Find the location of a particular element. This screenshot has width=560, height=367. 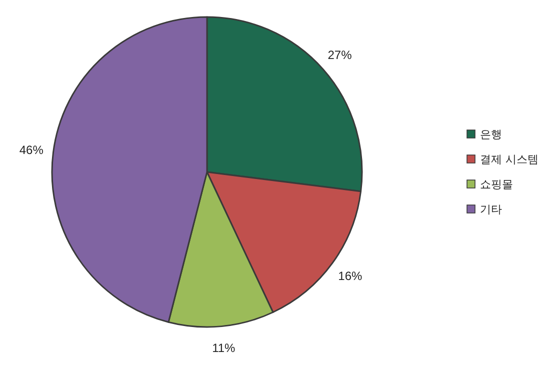

data-label: 46% is located at coordinates (31, 149).